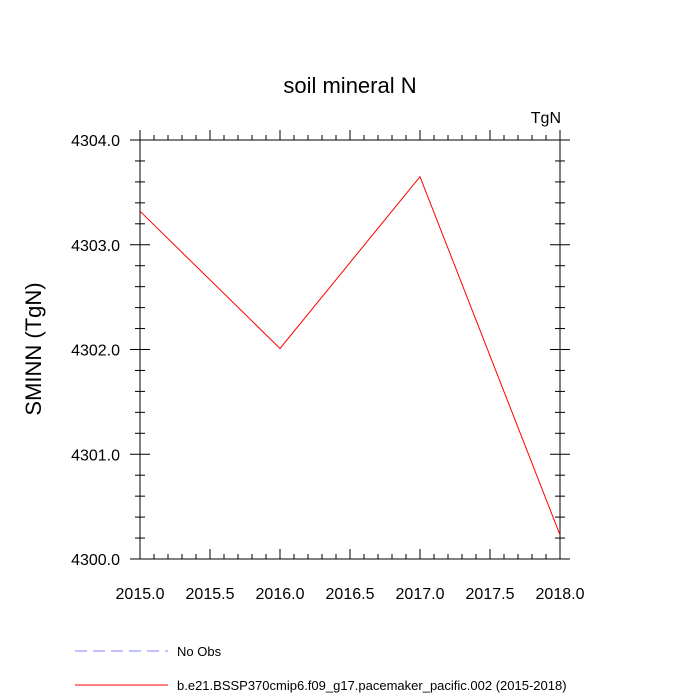 The height and width of the screenshot is (700, 700). What do you see at coordinates (95, 560) in the screenshot?
I see `y-tick-label: 4300.0` at bounding box center [95, 560].